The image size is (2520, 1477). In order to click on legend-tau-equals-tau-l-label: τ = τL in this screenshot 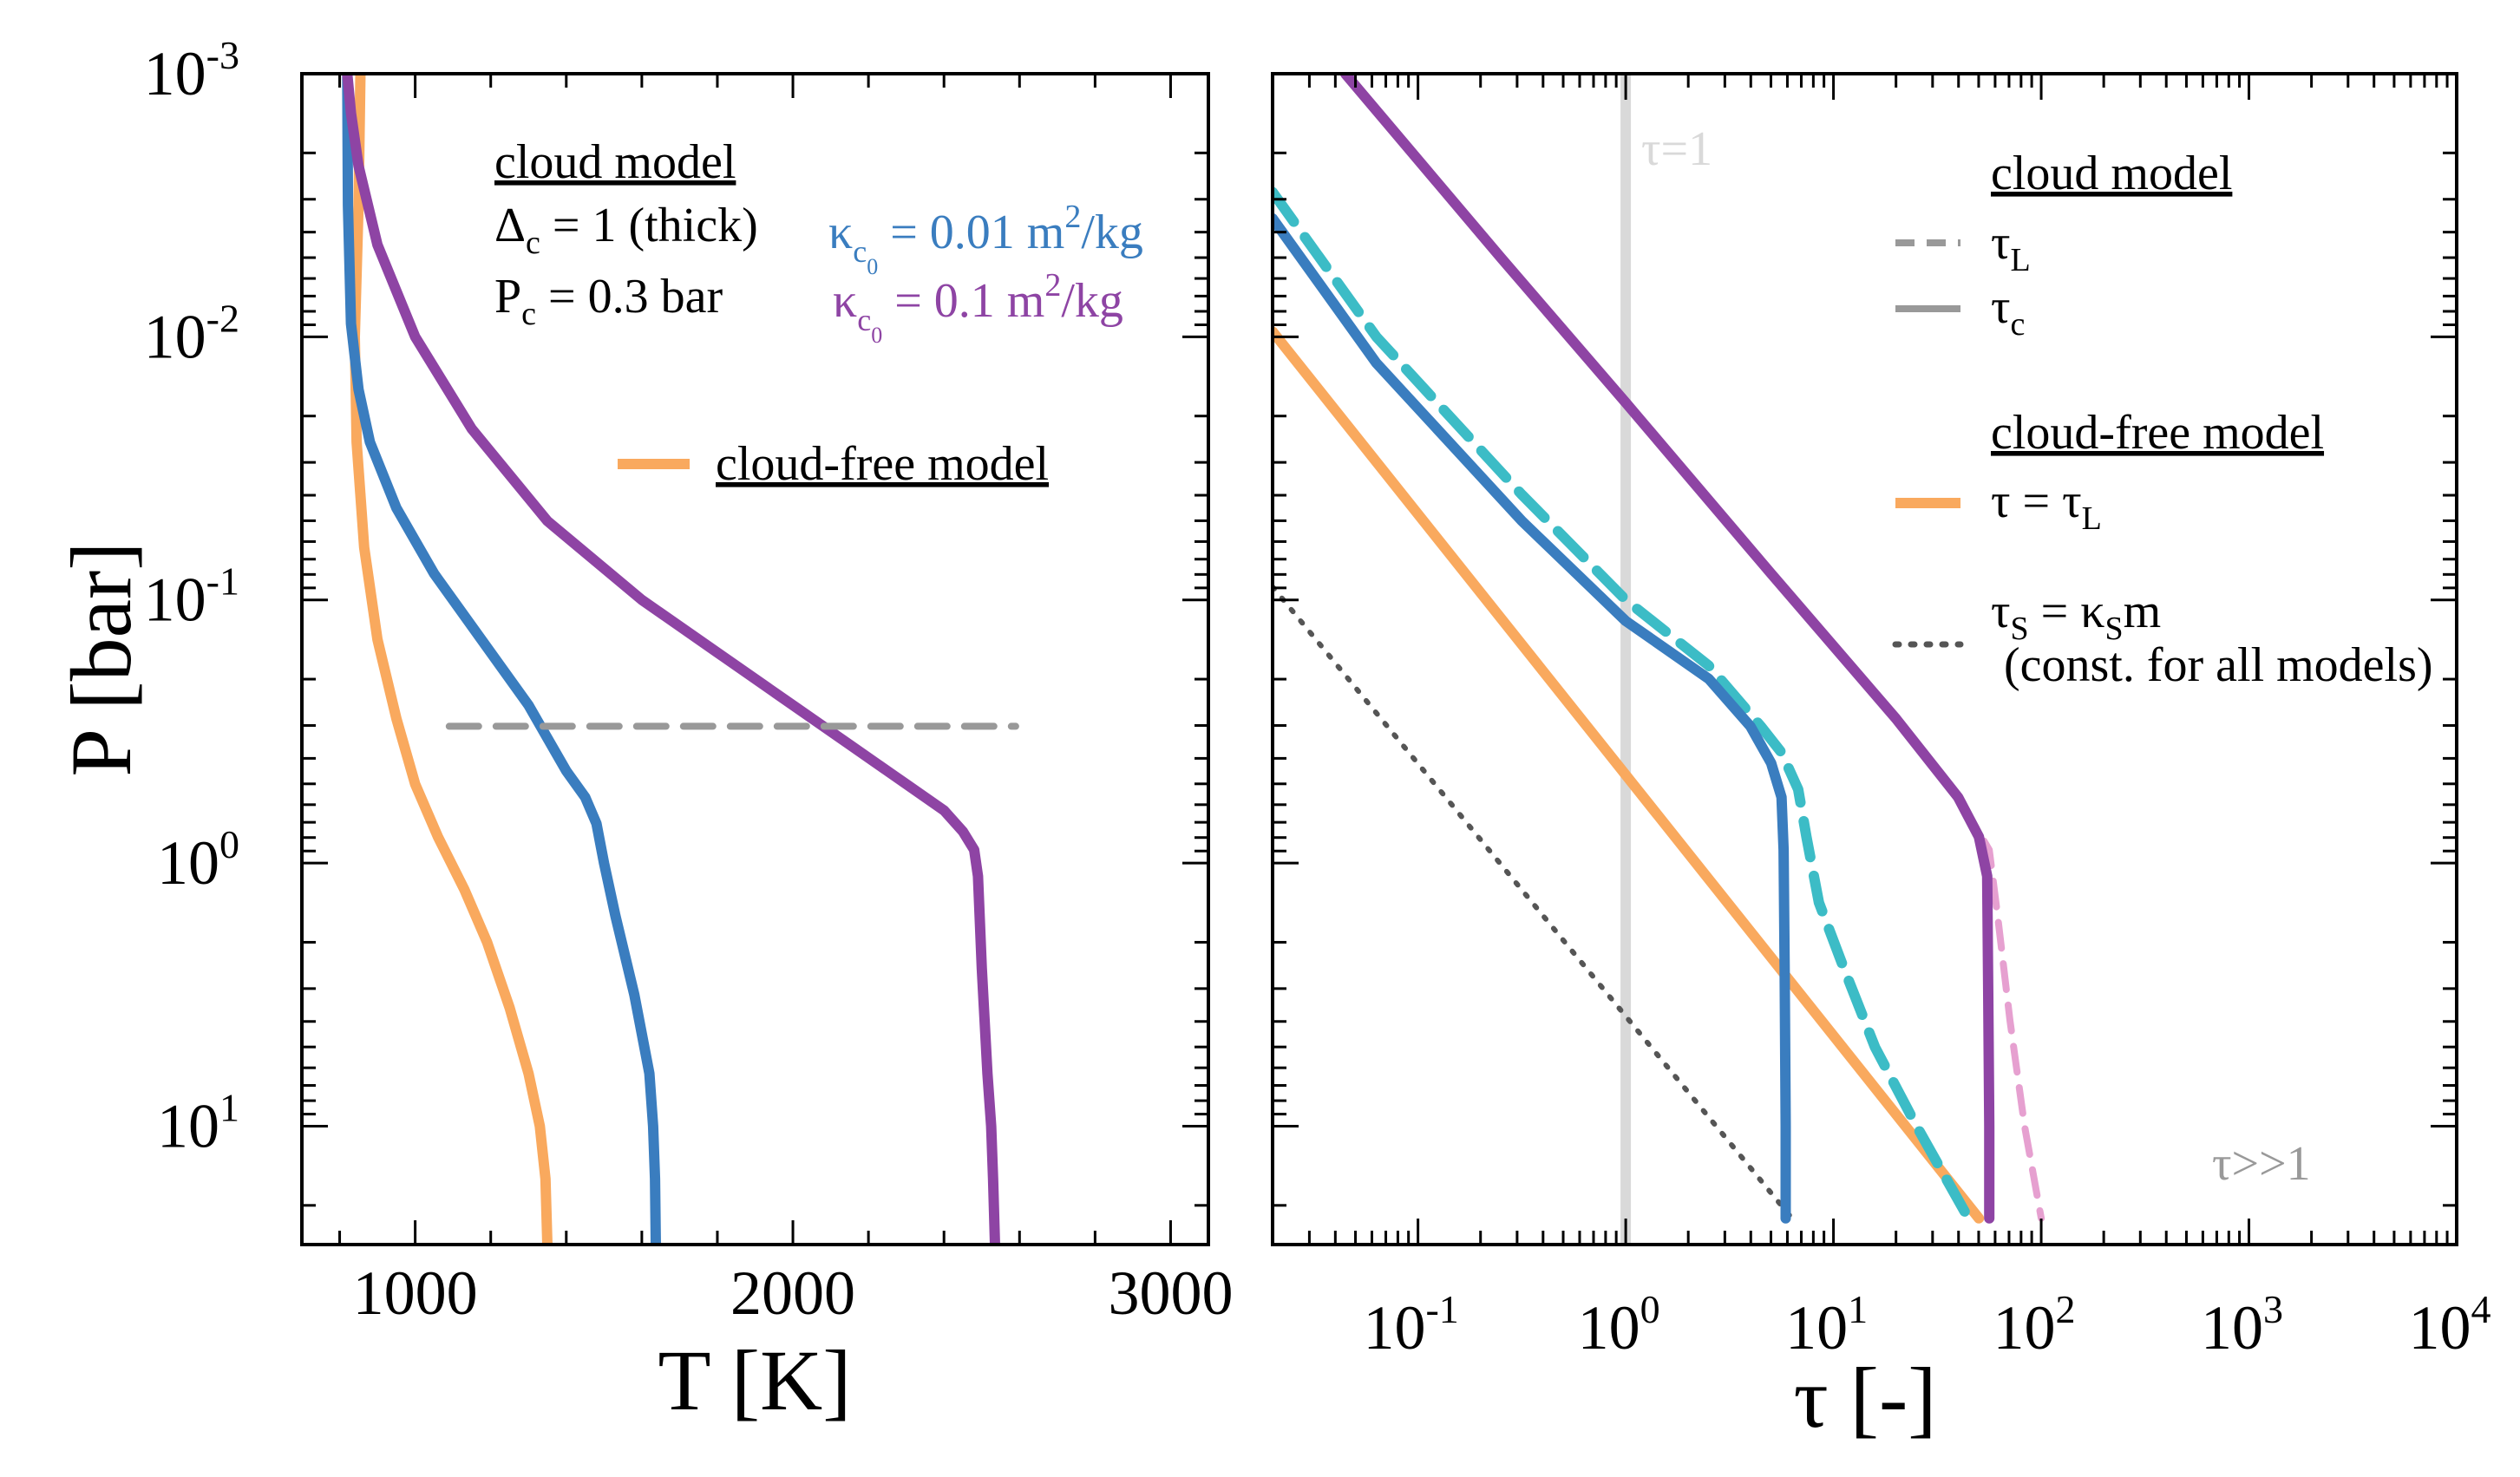, I will do `click(2046, 506)`.